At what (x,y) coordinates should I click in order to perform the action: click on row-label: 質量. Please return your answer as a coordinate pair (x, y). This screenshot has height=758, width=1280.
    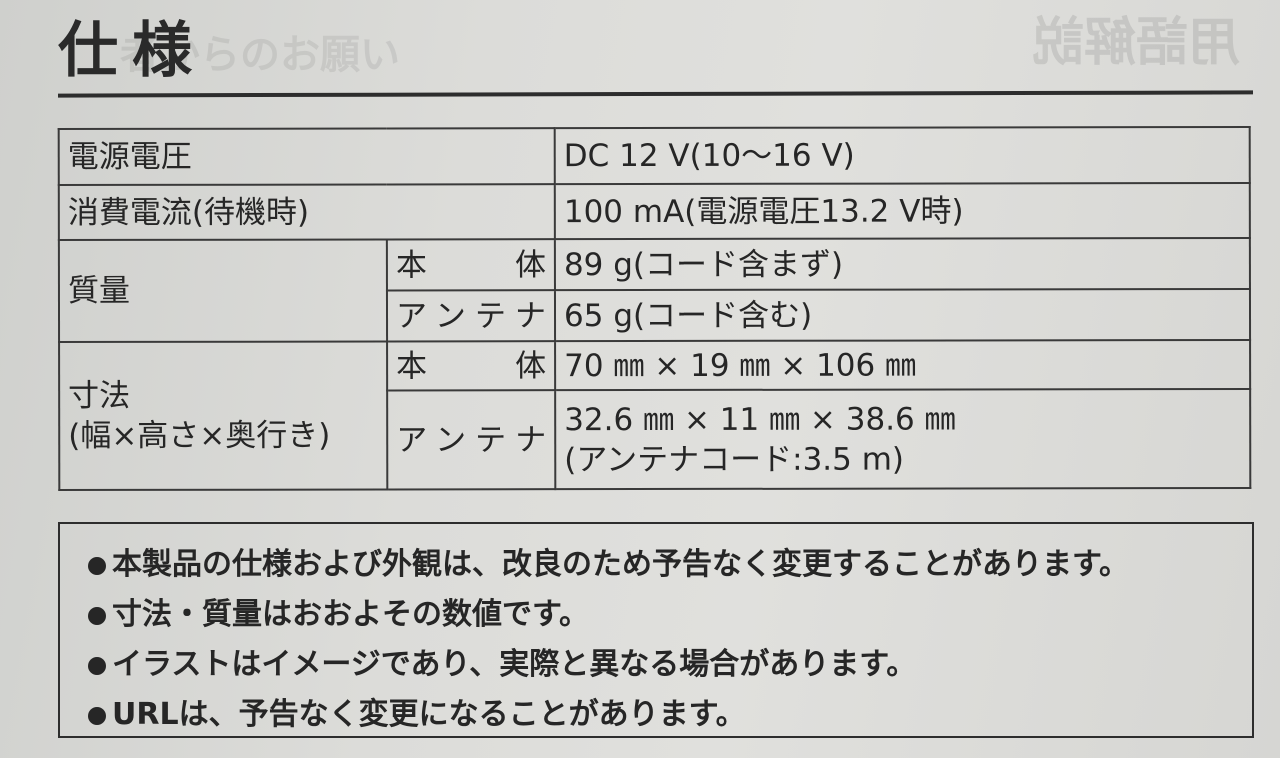
    Looking at the image, I should click on (223, 291).